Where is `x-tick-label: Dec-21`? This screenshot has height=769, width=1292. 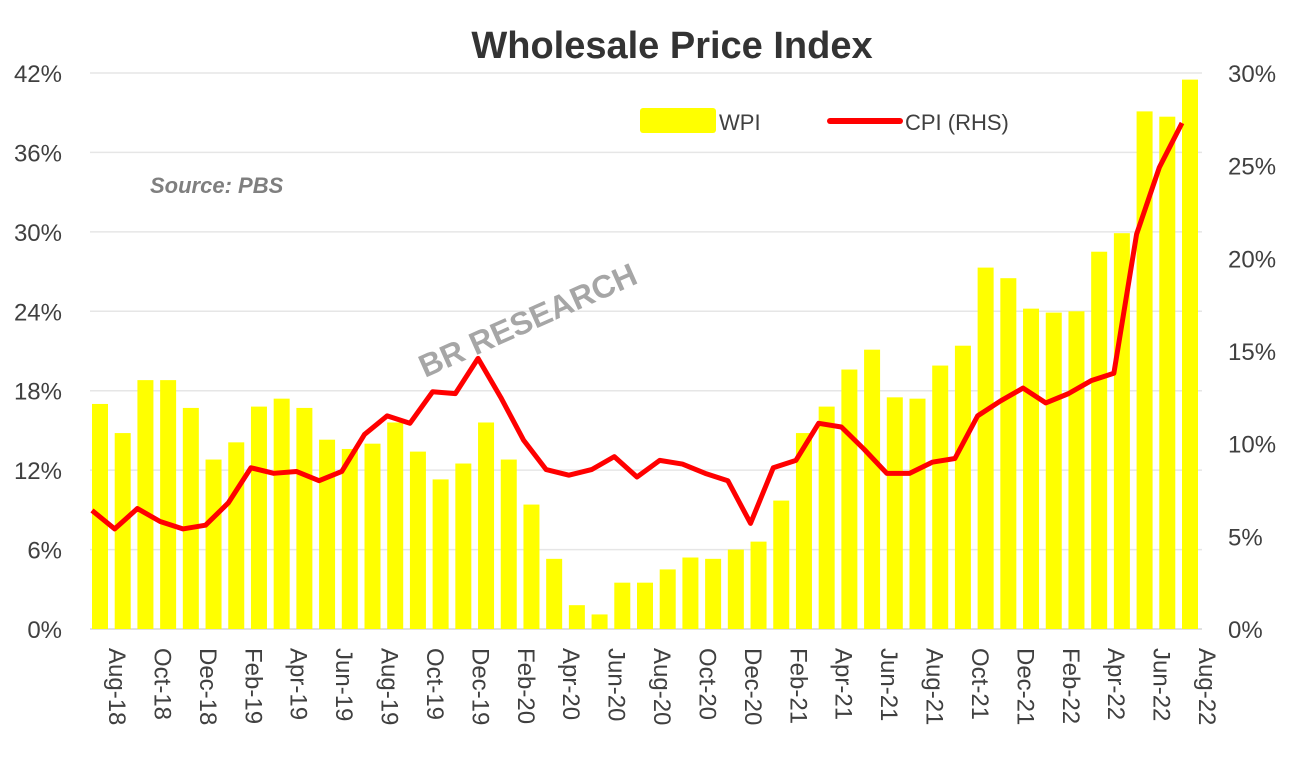
x-tick-label: Dec-21 is located at coordinates (1024, 686).